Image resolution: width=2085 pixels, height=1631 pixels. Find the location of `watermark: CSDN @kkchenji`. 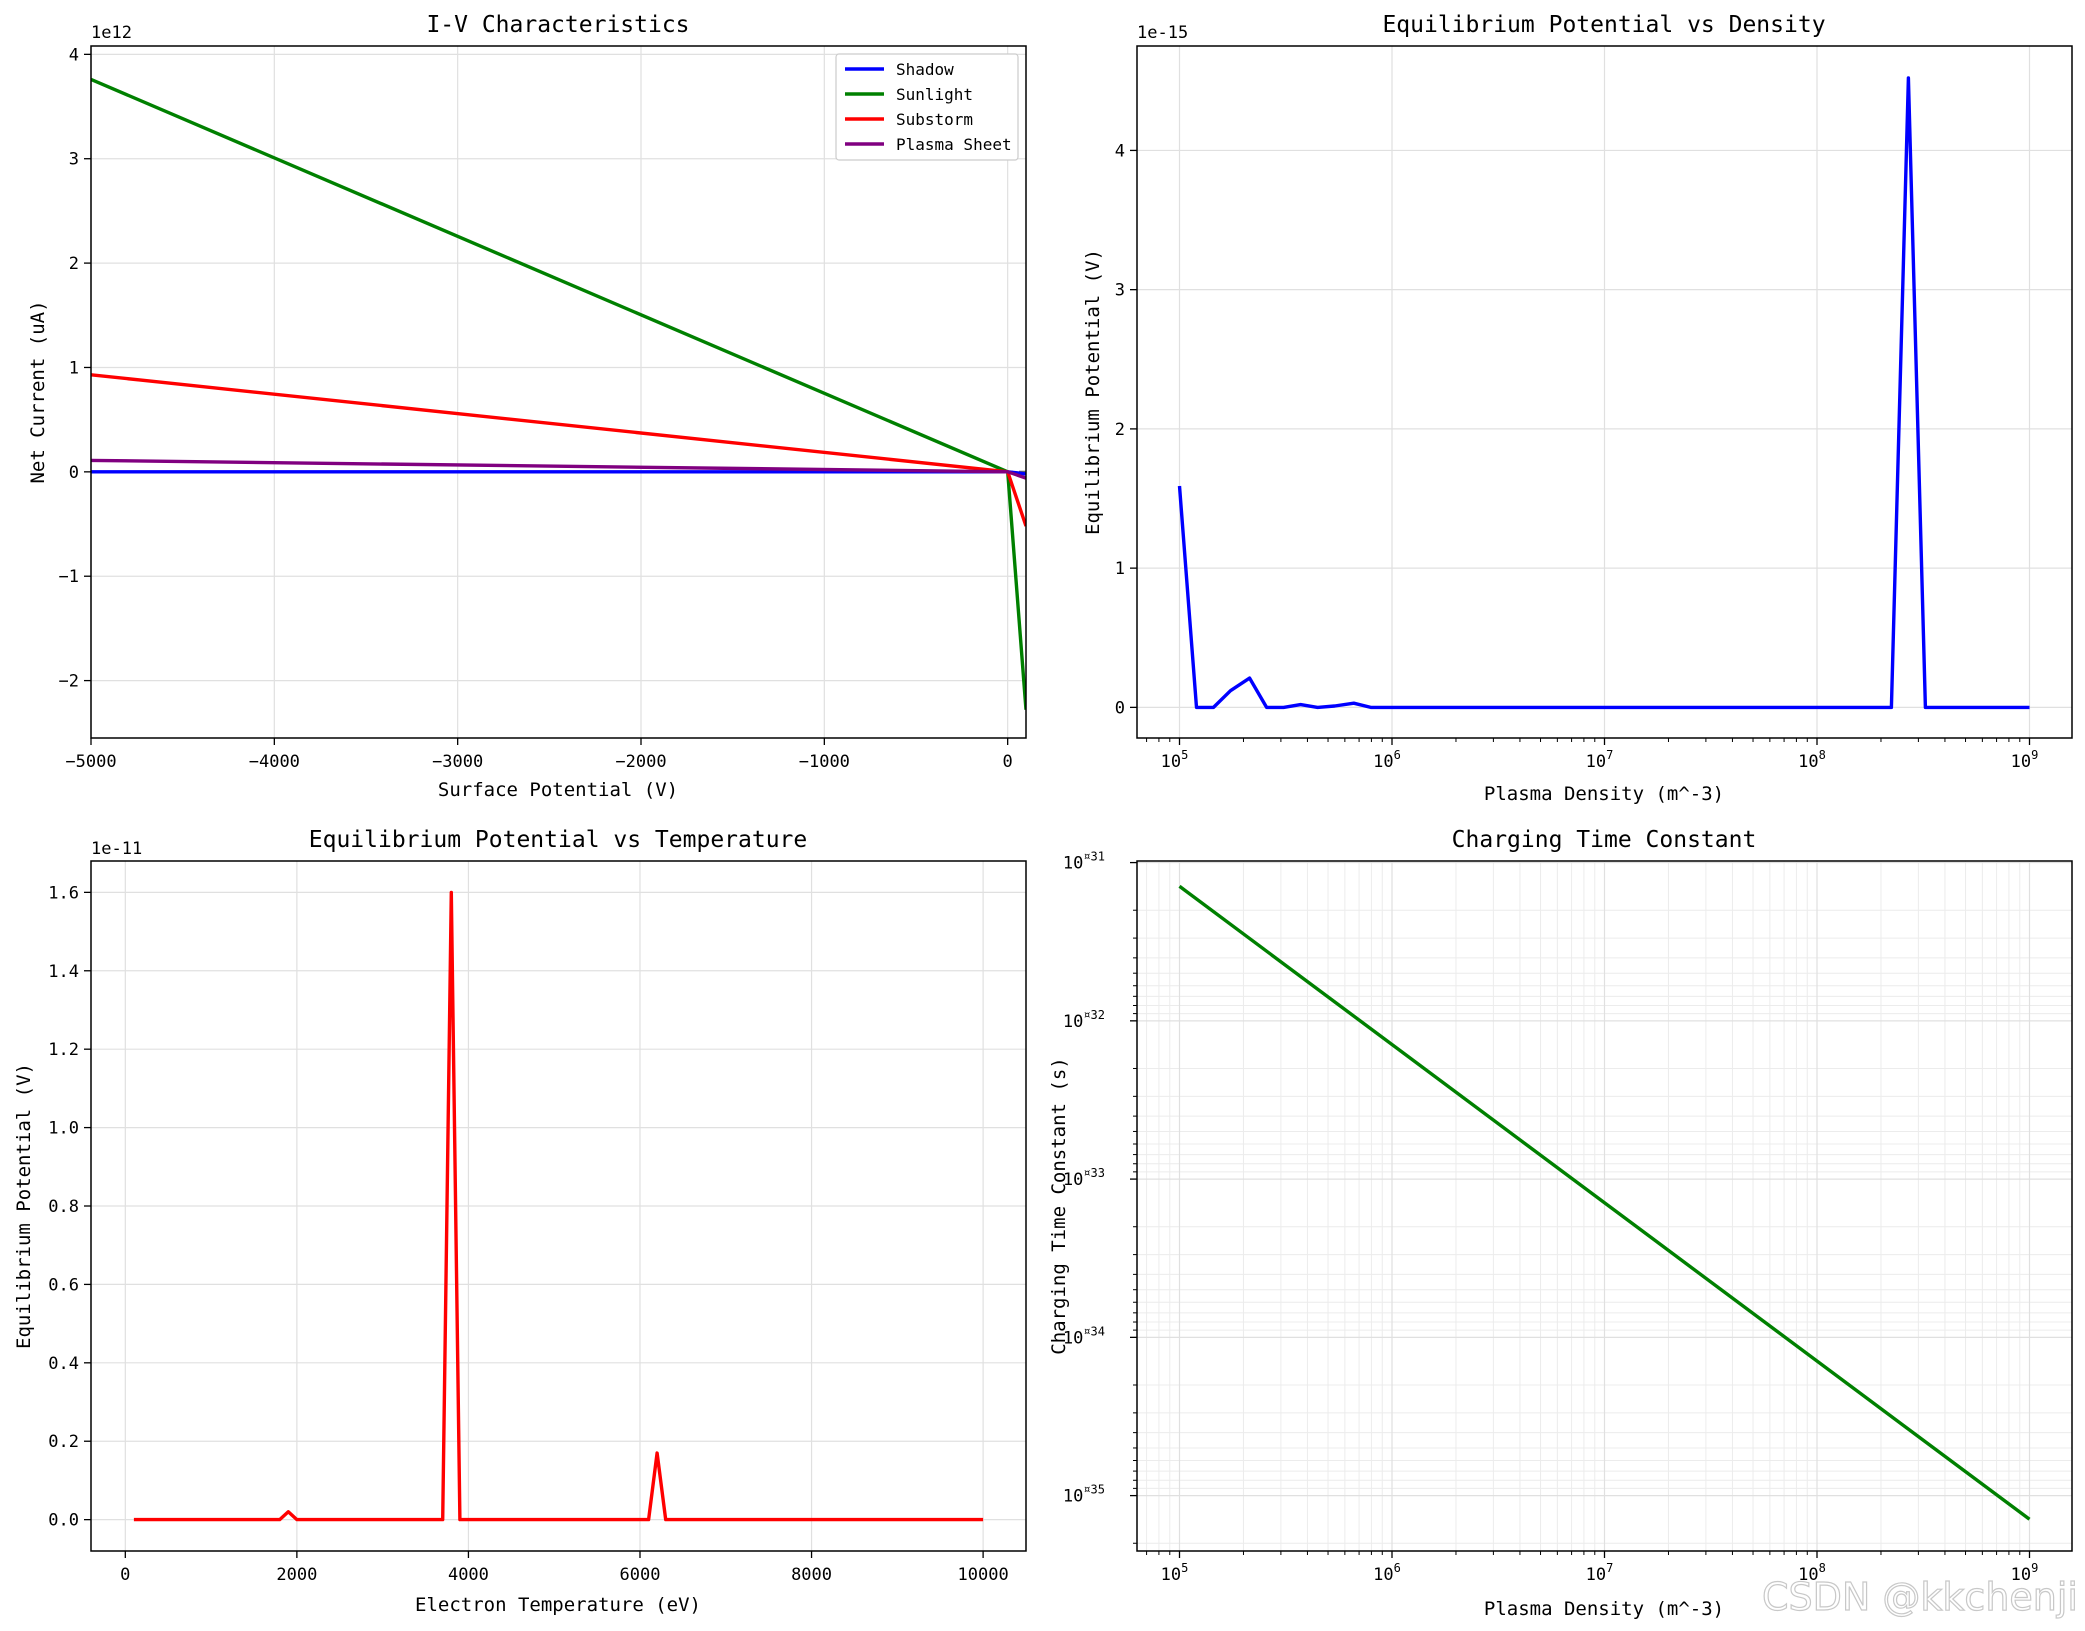

watermark: CSDN @kkchenji is located at coordinates (1920, 1597).